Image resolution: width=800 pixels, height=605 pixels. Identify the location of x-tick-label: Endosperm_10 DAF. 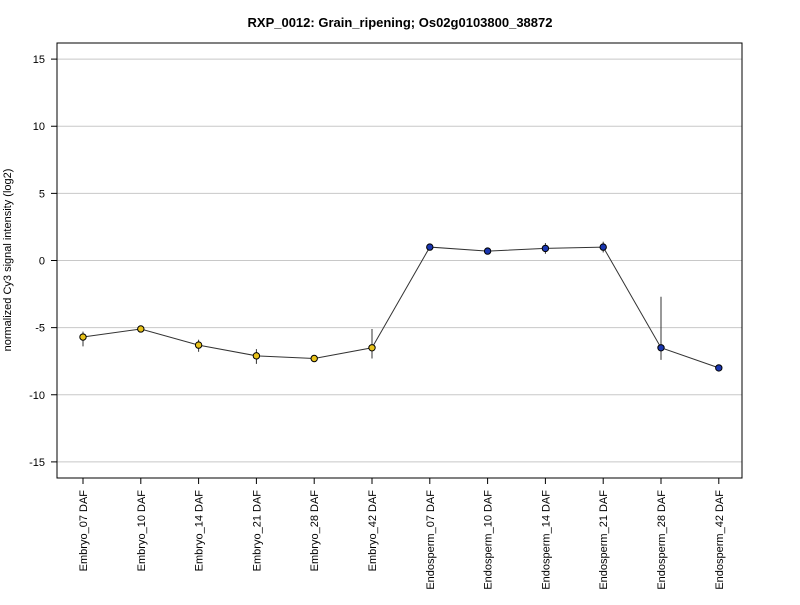
(489, 540).